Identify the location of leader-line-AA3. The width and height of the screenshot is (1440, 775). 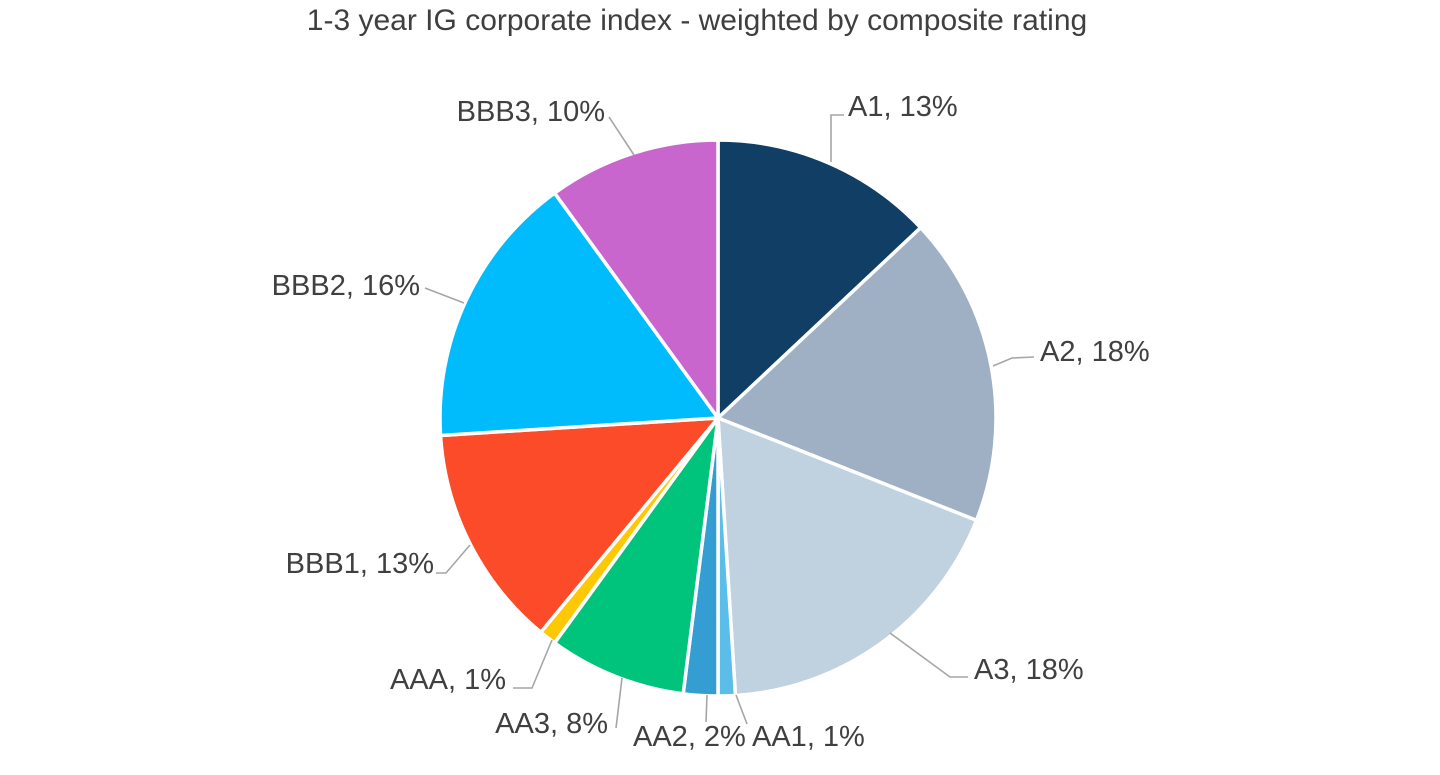
(619, 703).